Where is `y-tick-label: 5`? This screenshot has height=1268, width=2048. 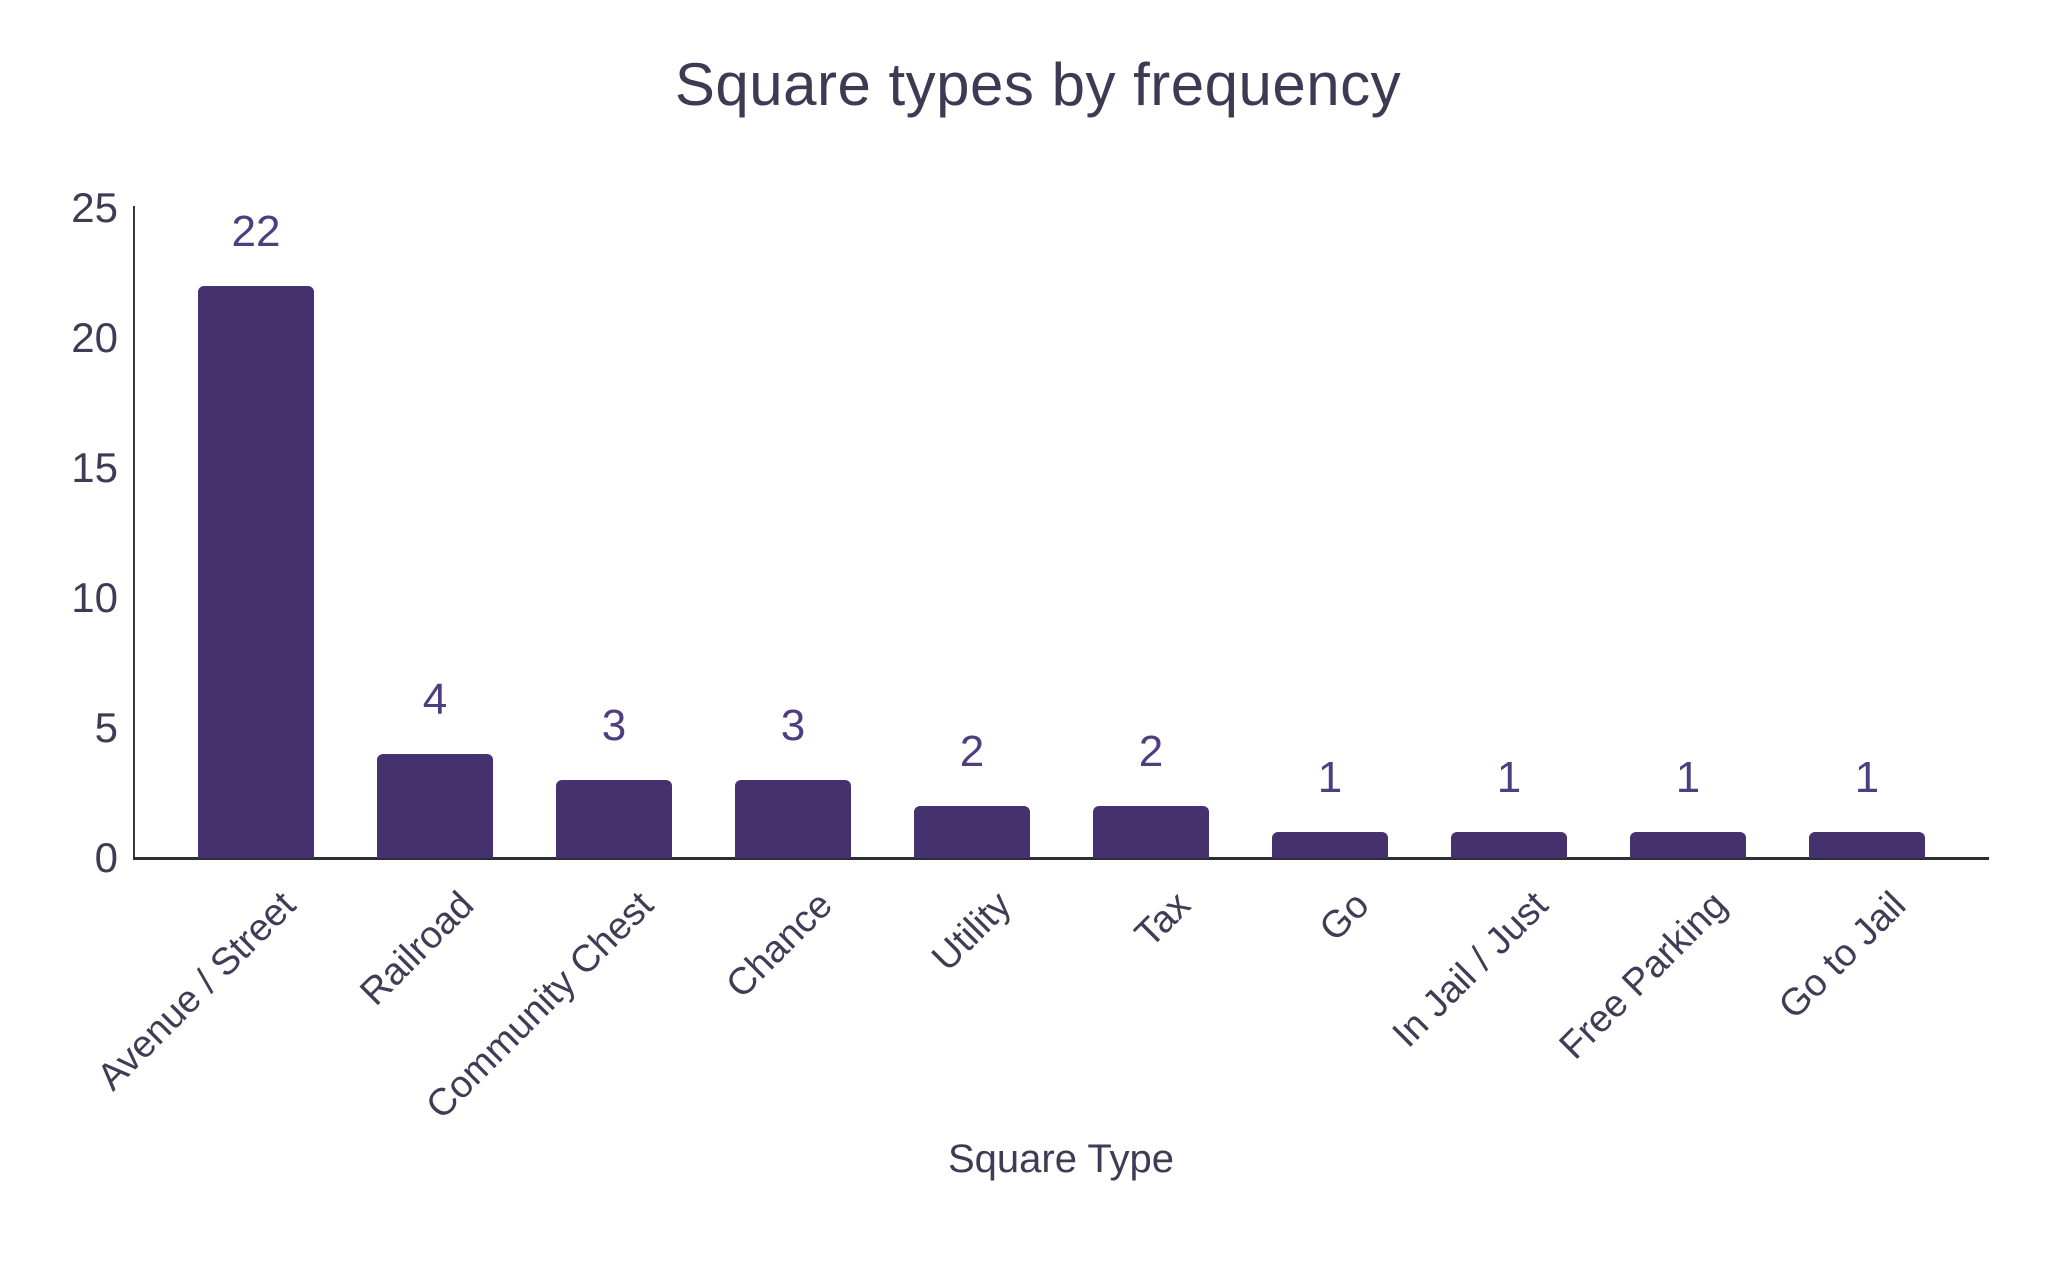
y-tick-label: 5 is located at coordinates (106, 727).